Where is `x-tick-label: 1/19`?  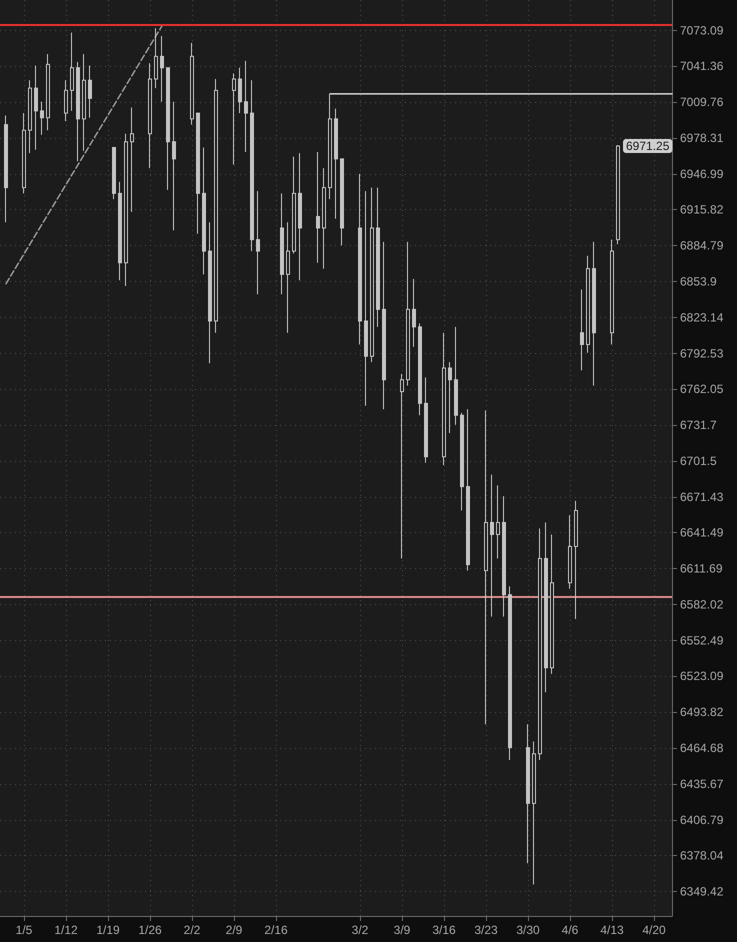 x-tick-label: 1/19 is located at coordinates (108, 930).